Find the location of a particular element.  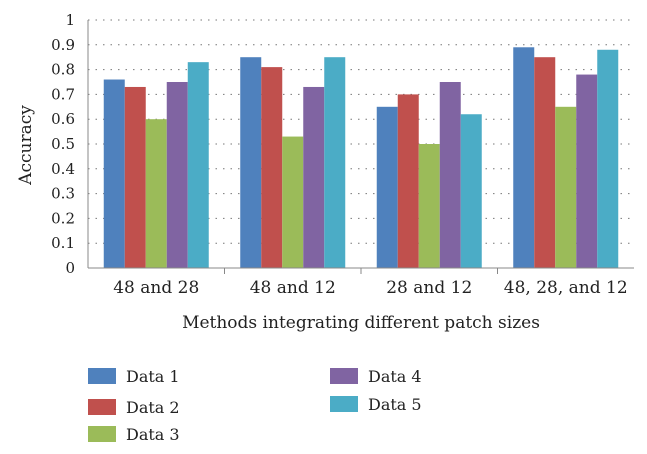

y-tick-labels: 0 0.1 0.2 0.3 0.4 0.5 0.6 0.7 0.8 0.9 1 is located at coordinates (63, 144).